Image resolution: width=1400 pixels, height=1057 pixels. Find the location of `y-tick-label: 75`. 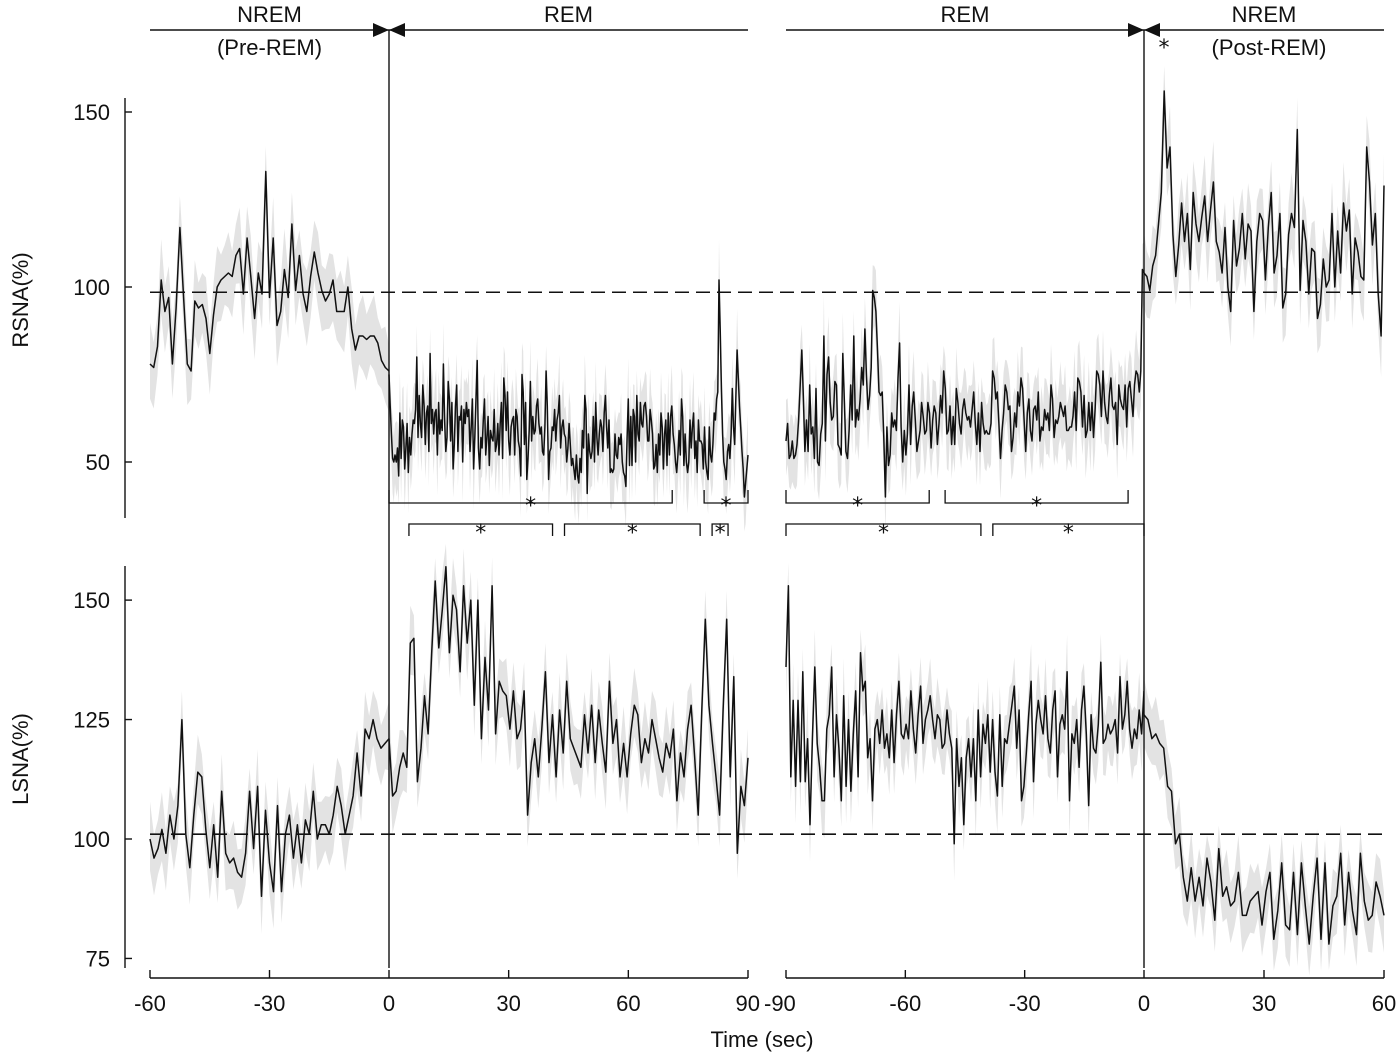

y-tick-label: 75 is located at coordinates (98, 958).